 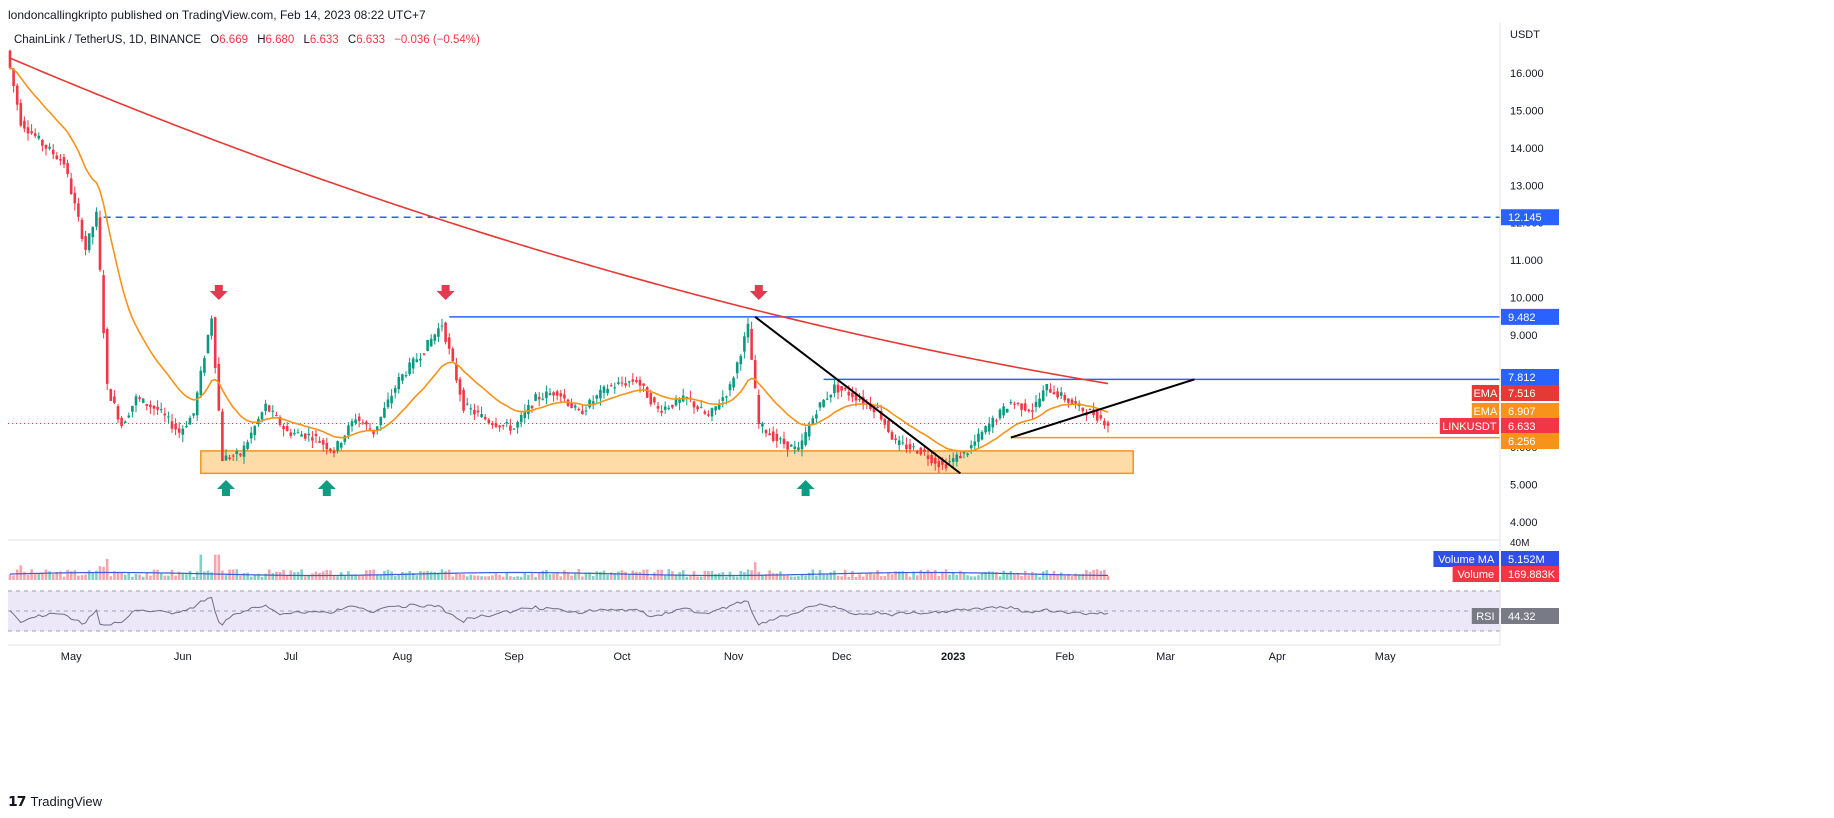 I want to click on badge-label: Volume MA, so click(x=1466, y=560).